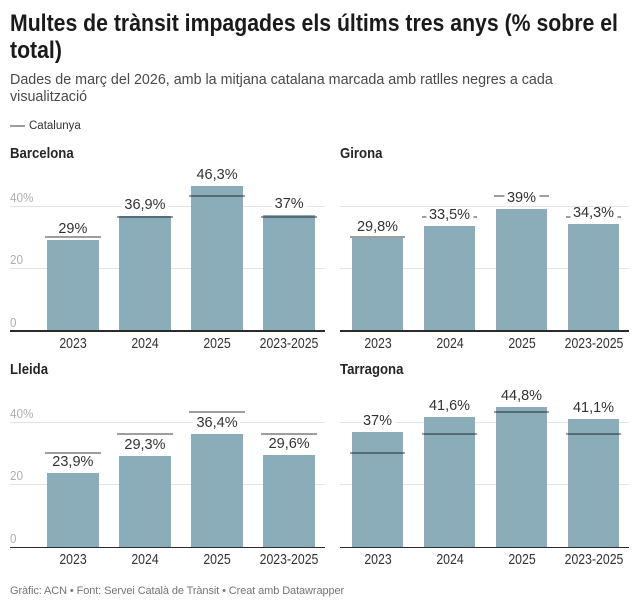 The image size is (640, 612). I want to click on bar-value-label: 29,8%, so click(377, 227).